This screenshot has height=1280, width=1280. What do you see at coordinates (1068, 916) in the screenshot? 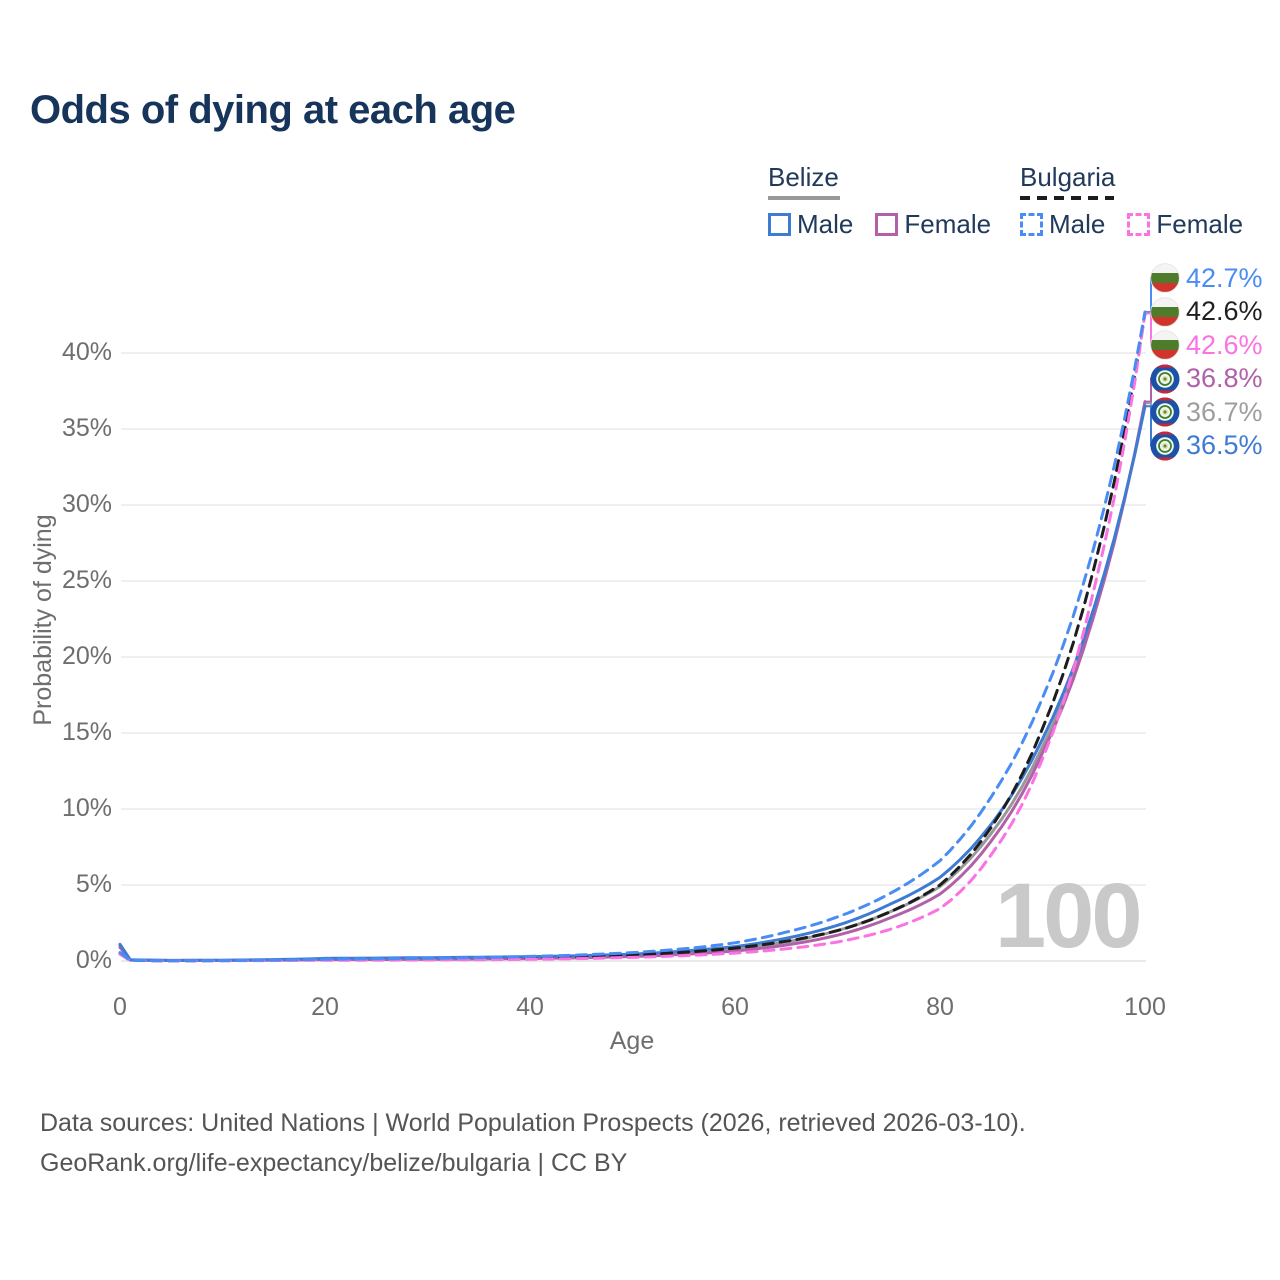
I see `age-watermark: 100` at bounding box center [1068, 916].